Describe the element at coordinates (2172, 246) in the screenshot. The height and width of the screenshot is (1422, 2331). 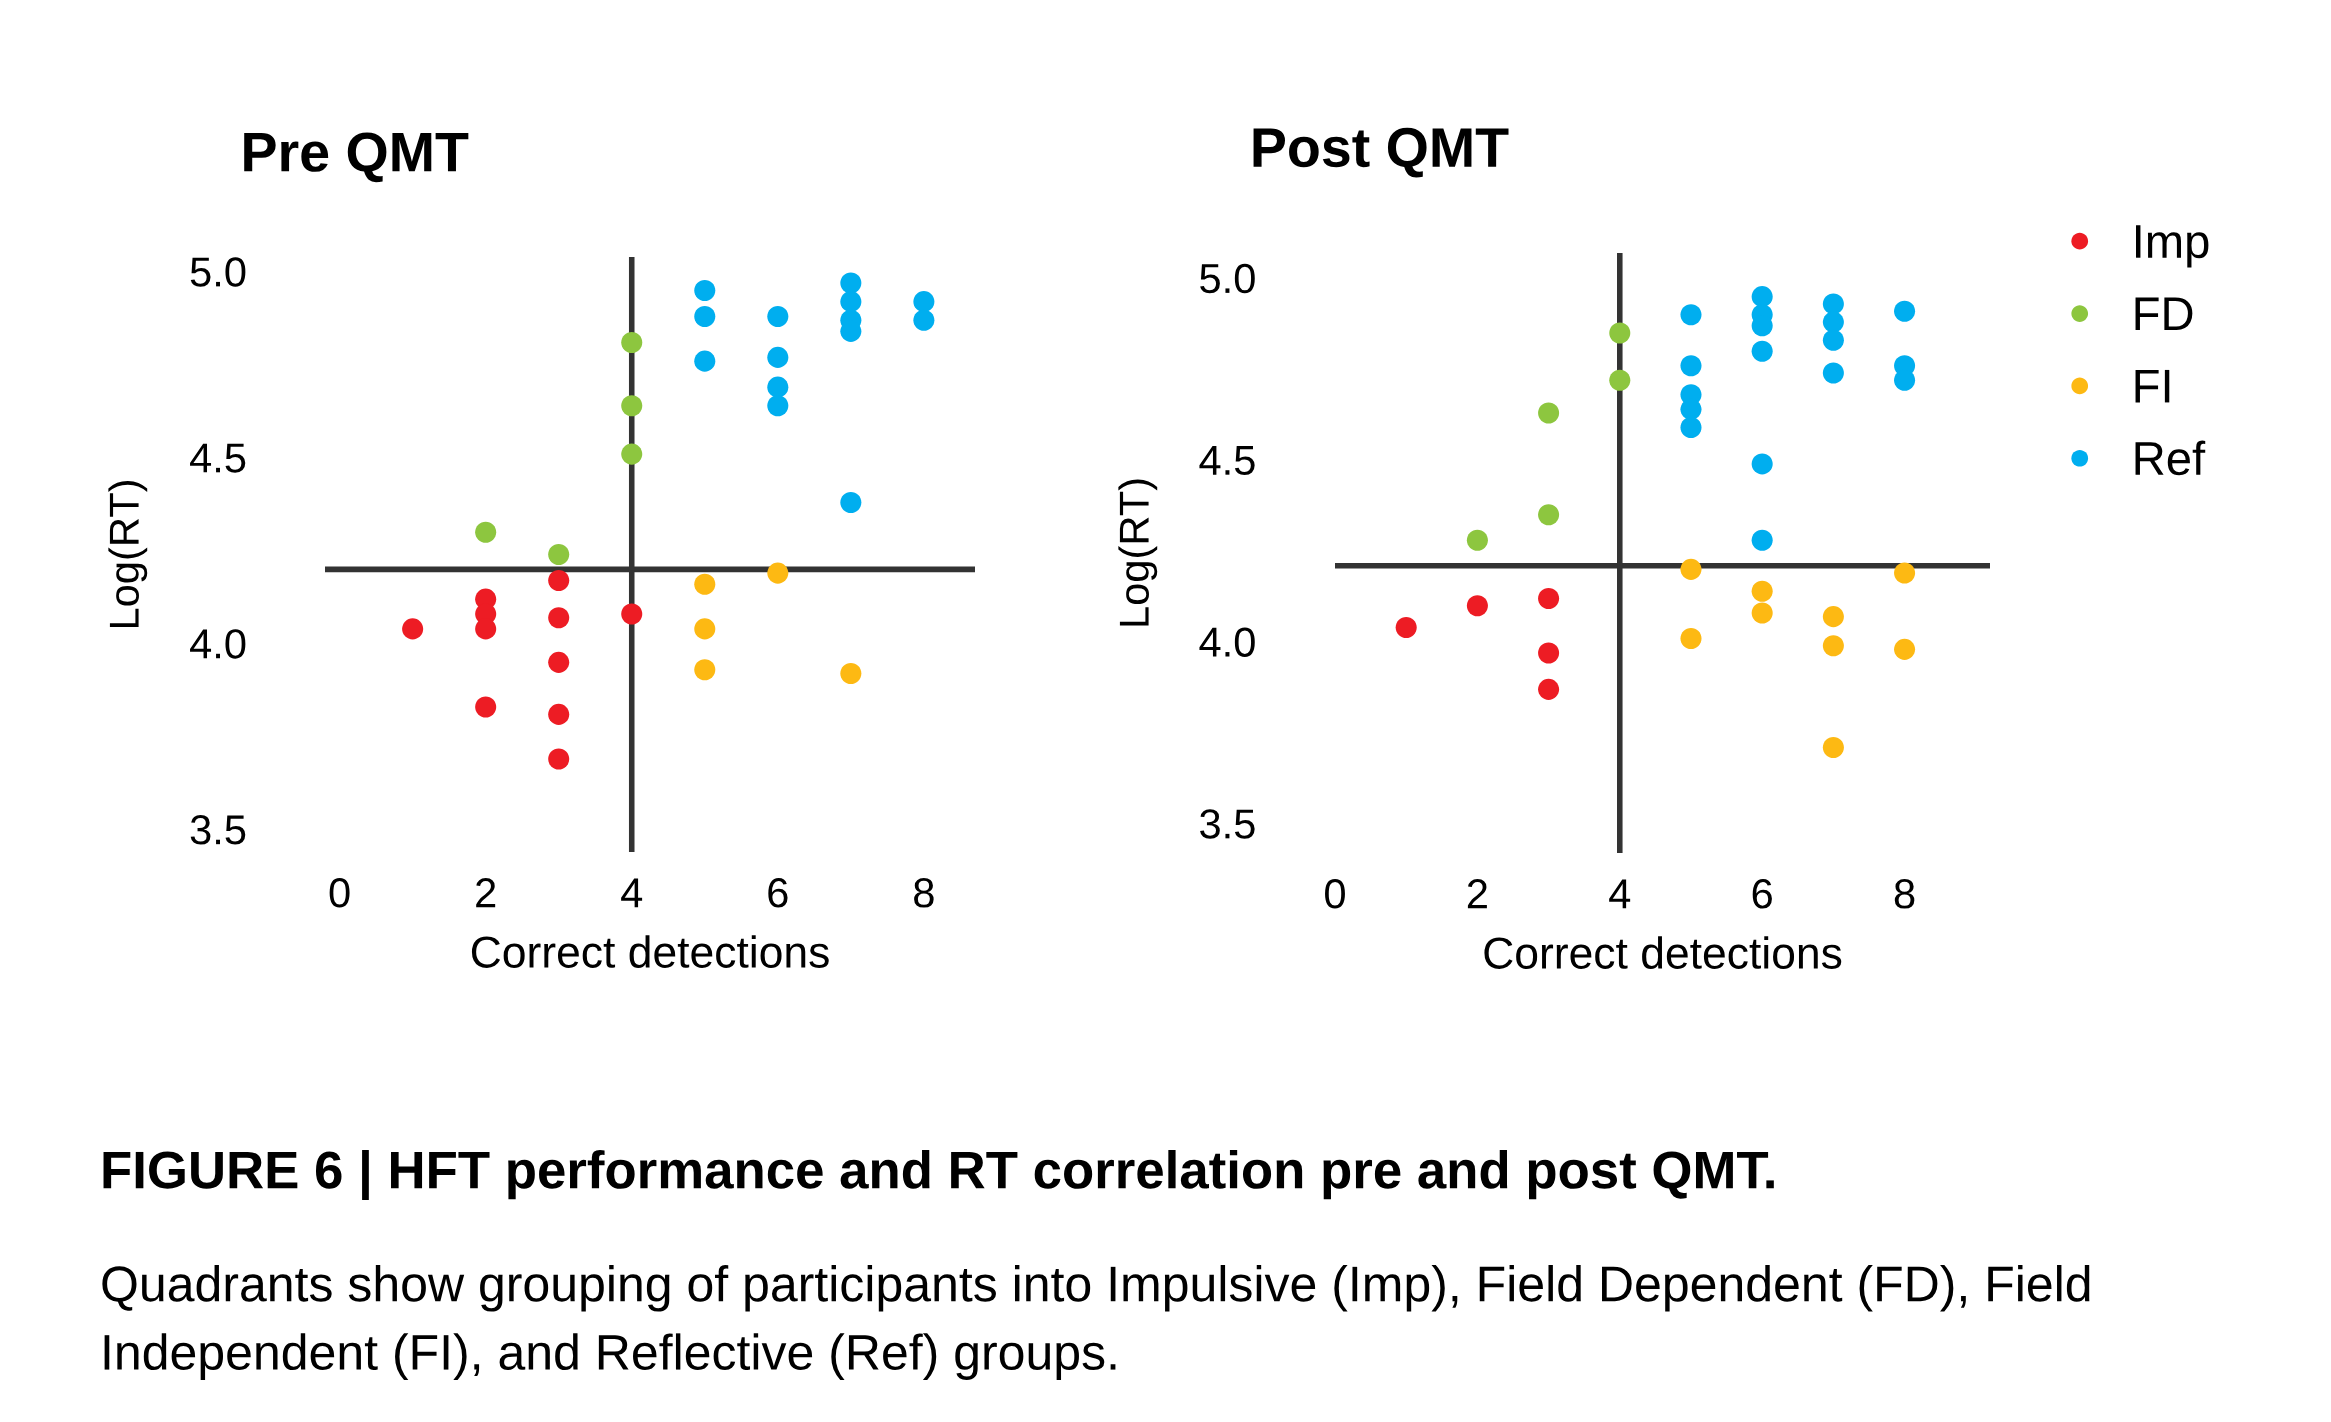
I see `legend-label: Imp` at that location.